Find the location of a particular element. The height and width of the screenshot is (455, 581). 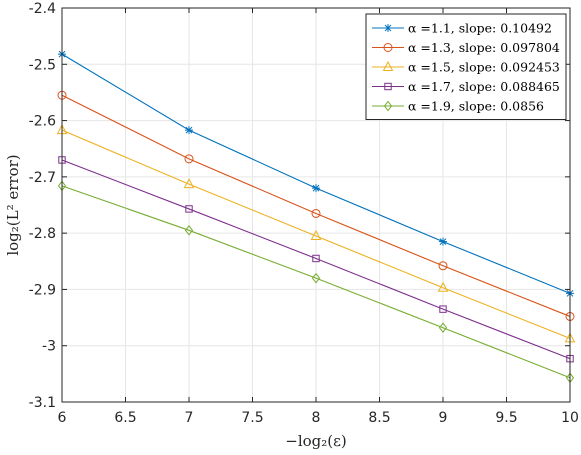

y-tick-label: -2.5 is located at coordinates (42, 65).